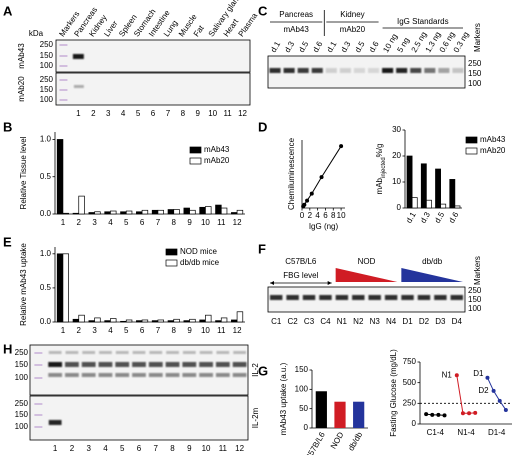  What do you see at coordinates (478, 373) in the screenshot?
I see `annotation: D1` at bounding box center [478, 373].